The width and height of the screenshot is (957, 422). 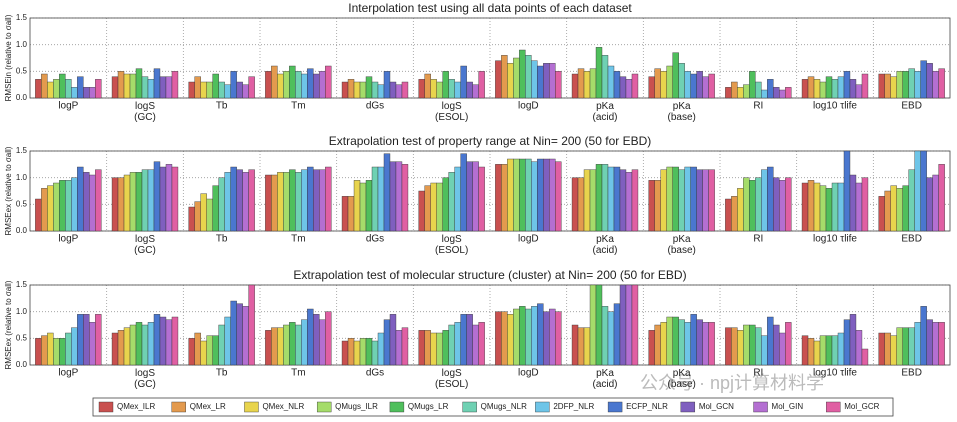 I want to click on x-tick-label: RI, so click(x=758, y=373).